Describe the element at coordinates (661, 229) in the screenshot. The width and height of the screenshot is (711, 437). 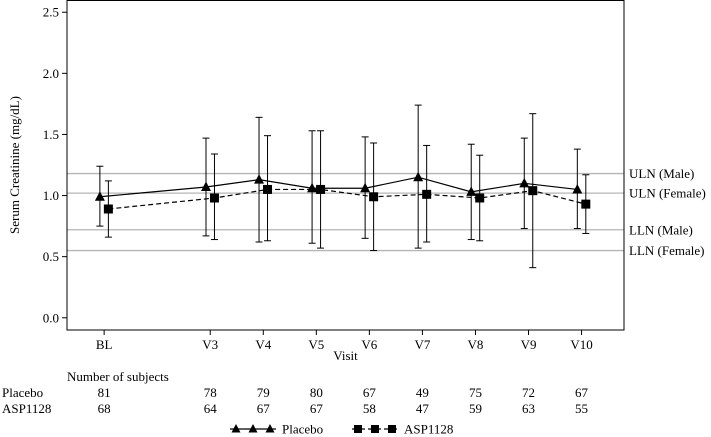
I see `reference-line-label: LLN (Male)` at that location.